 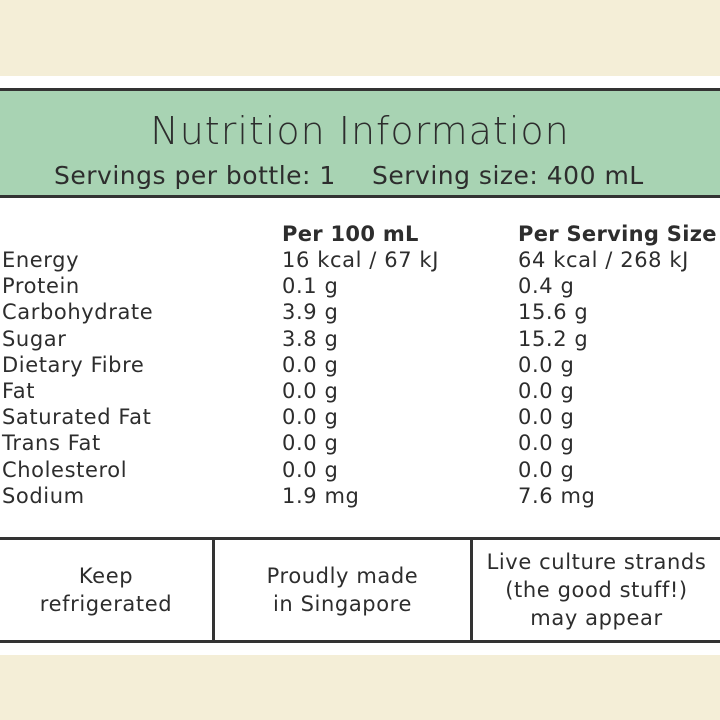 What do you see at coordinates (51, 443) in the screenshot?
I see `nutrient-name: Trans Fat` at bounding box center [51, 443].